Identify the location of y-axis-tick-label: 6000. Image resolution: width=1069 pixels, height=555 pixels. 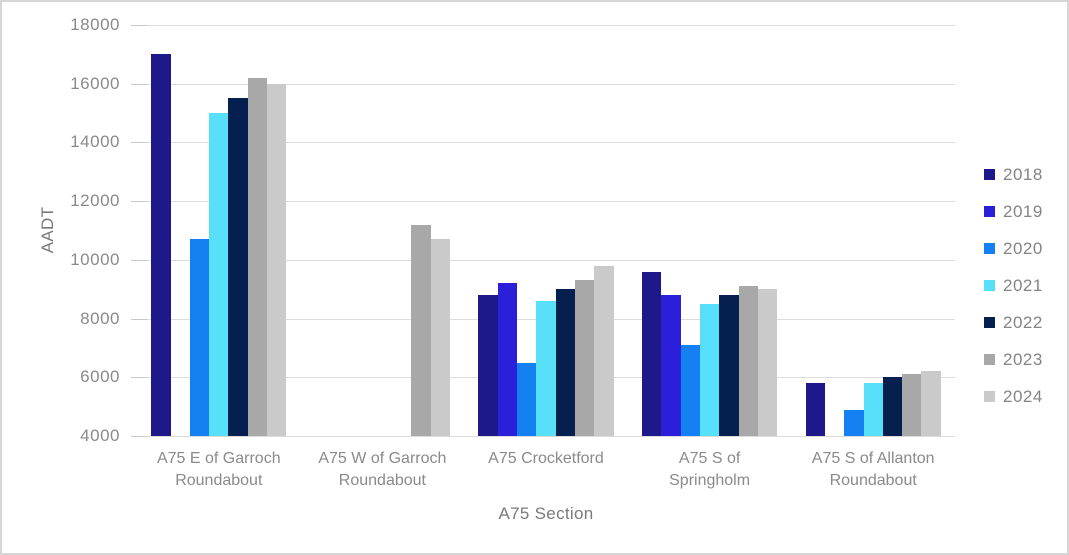
(100, 377).